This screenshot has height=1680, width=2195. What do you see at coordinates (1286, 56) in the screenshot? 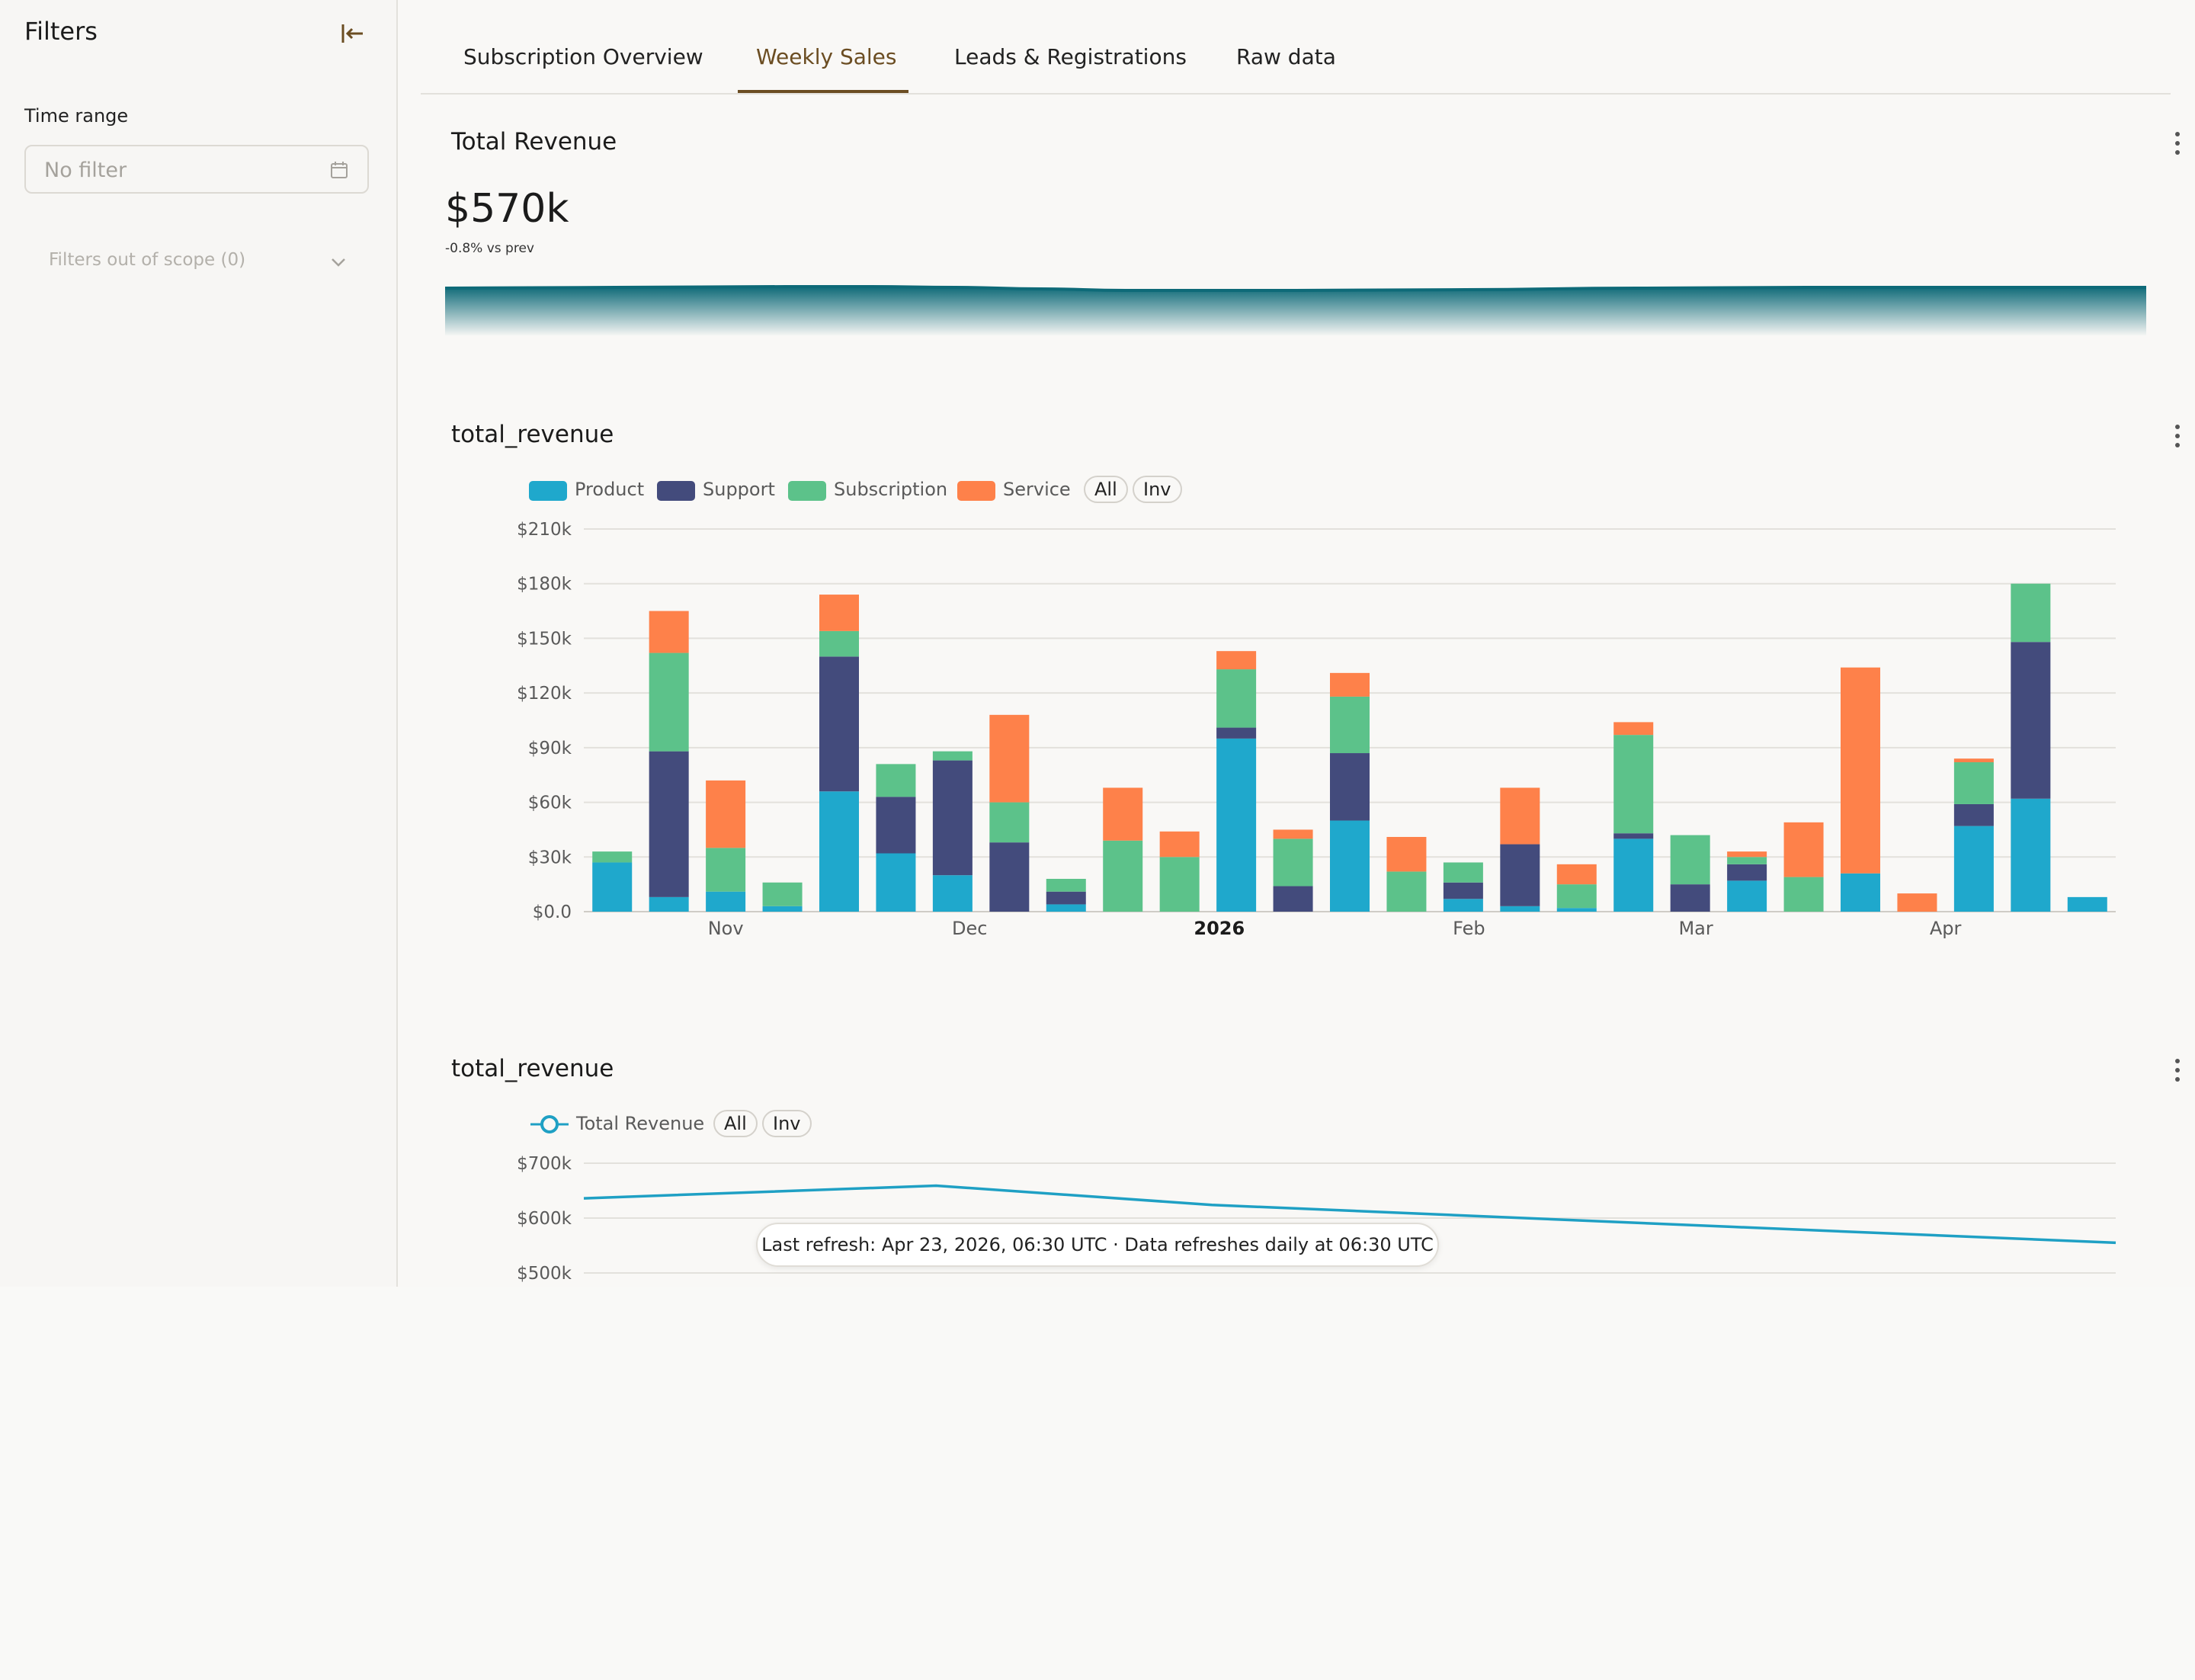
I see `tab-raw-data: Raw data` at bounding box center [1286, 56].